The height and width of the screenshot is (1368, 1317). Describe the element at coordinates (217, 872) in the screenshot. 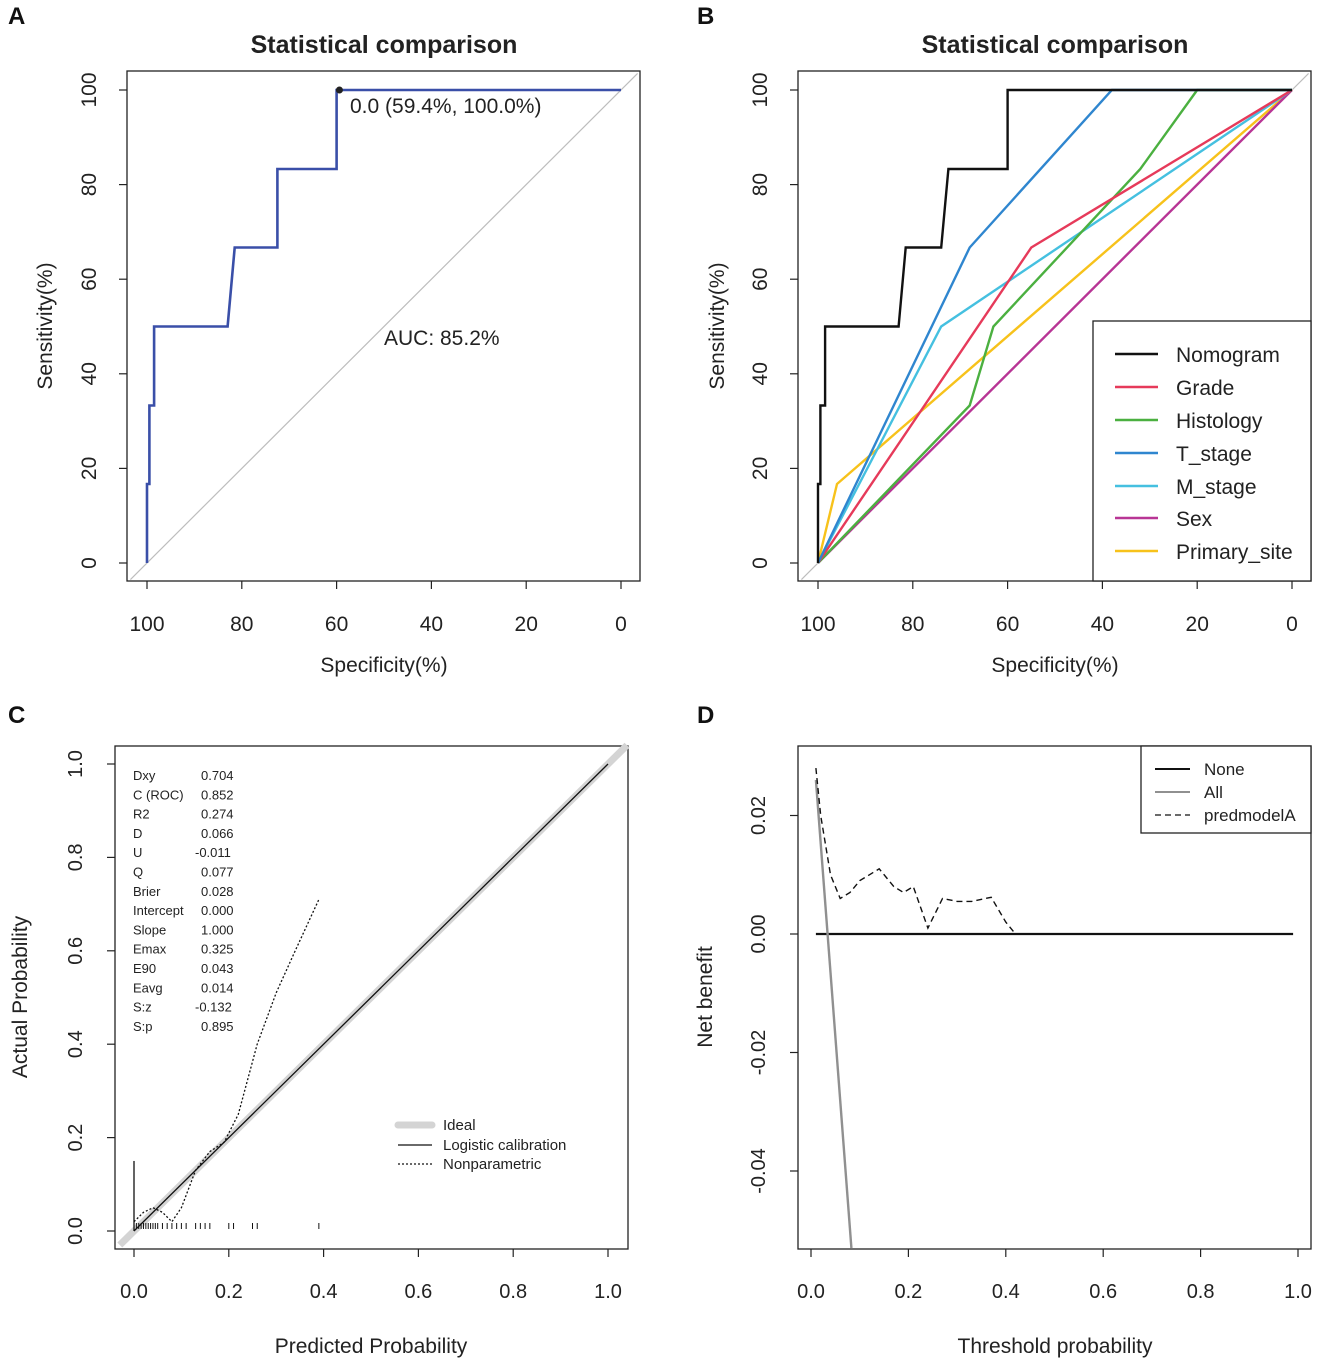

I see `stat-value: 0.077` at that location.